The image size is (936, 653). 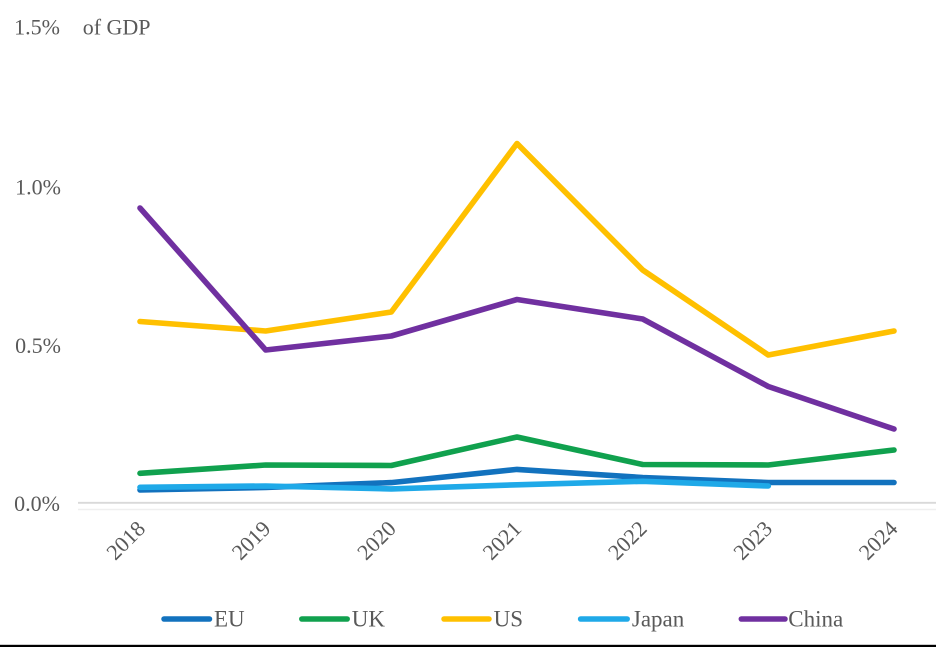 What do you see at coordinates (658, 618) in the screenshot?
I see `svg-text: Japan` at bounding box center [658, 618].